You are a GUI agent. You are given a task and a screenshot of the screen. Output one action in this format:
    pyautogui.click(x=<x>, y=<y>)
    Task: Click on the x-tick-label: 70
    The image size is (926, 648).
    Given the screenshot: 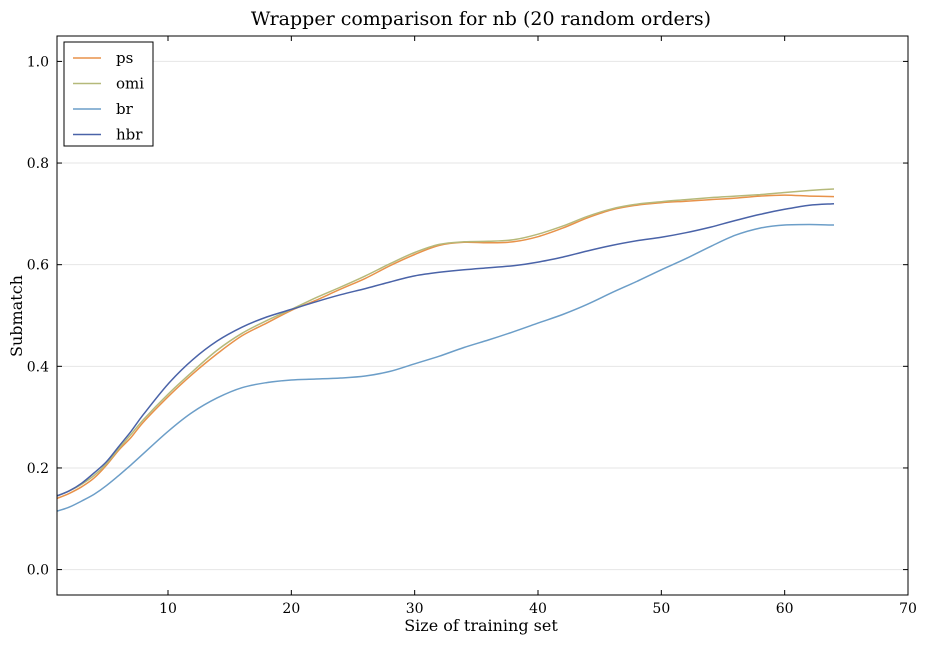 What is the action you would take?
    pyautogui.click(x=908, y=609)
    